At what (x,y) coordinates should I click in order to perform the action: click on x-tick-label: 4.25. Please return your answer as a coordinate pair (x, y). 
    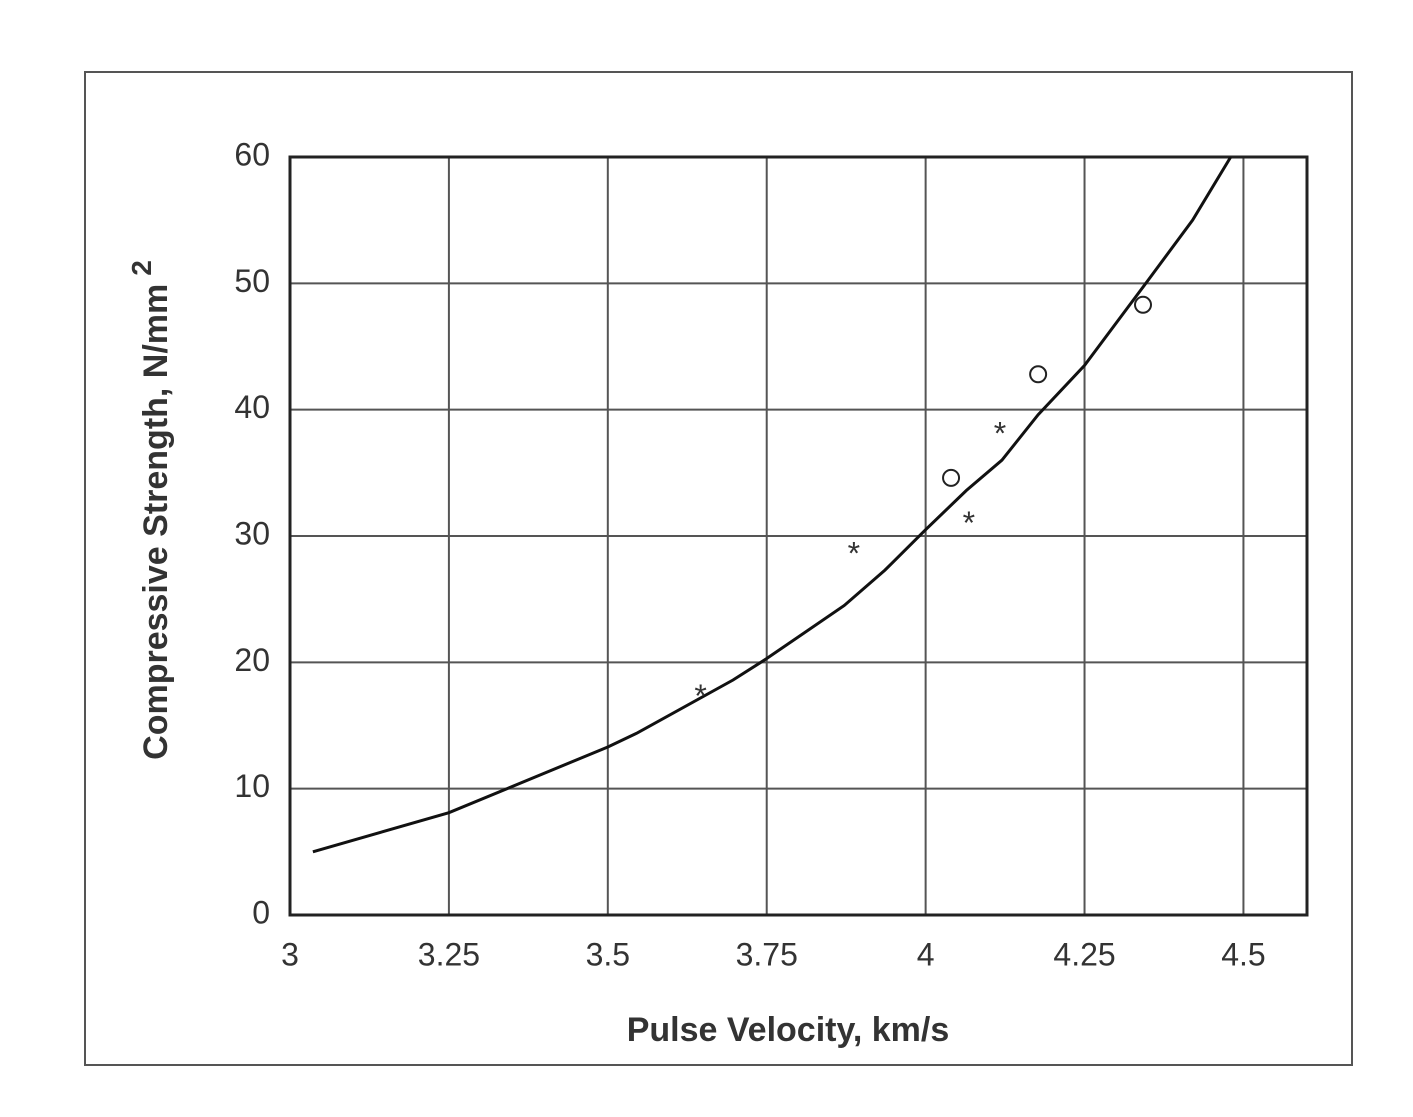
    Looking at the image, I should click on (1084, 954).